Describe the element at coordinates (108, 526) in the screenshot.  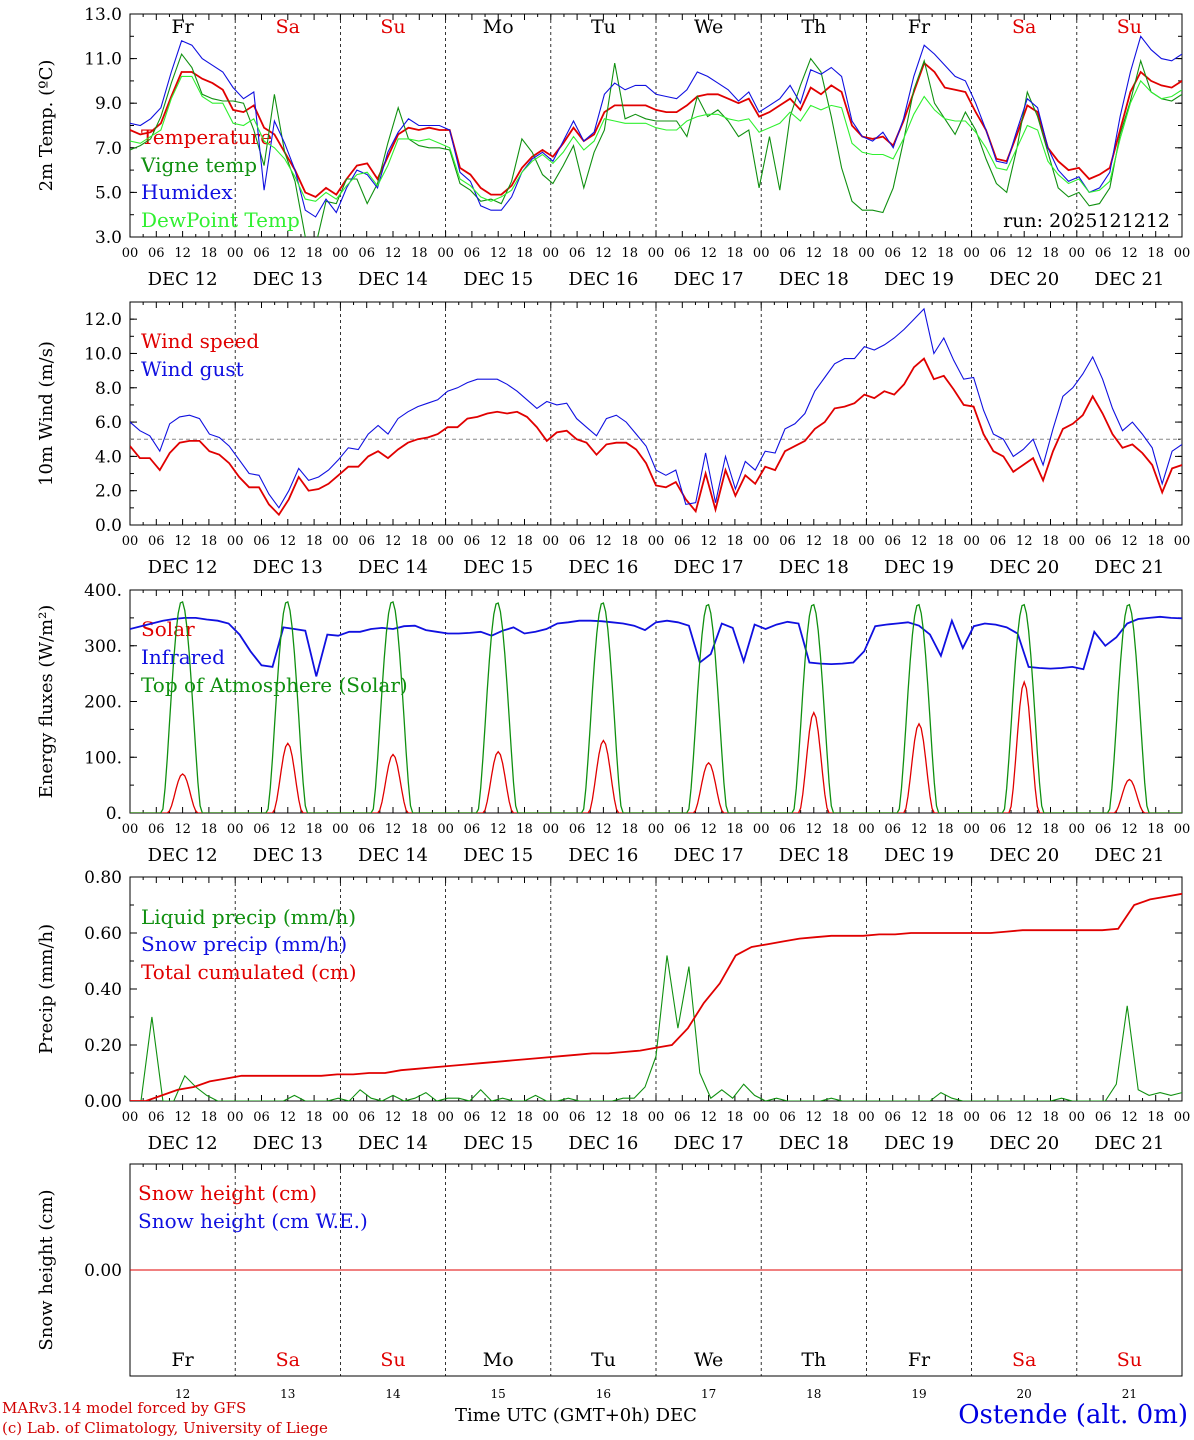
I see `y-tick-label: 0.0` at that location.